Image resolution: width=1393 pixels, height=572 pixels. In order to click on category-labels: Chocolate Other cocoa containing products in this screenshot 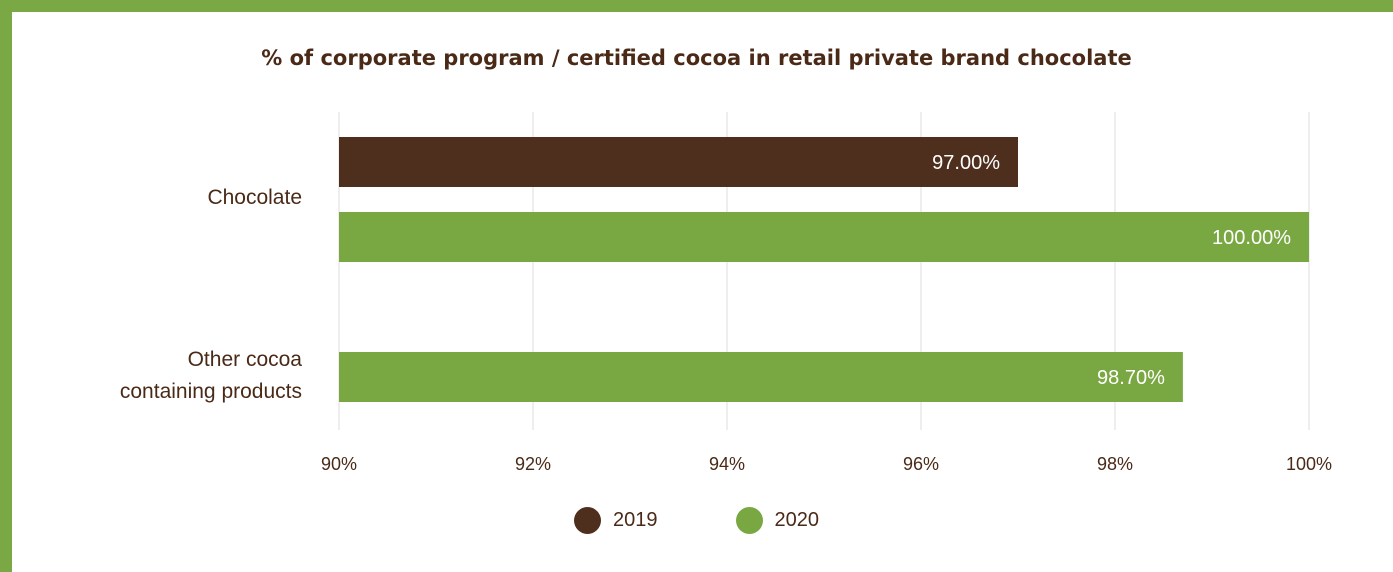, I will do `click(211, 294)`.